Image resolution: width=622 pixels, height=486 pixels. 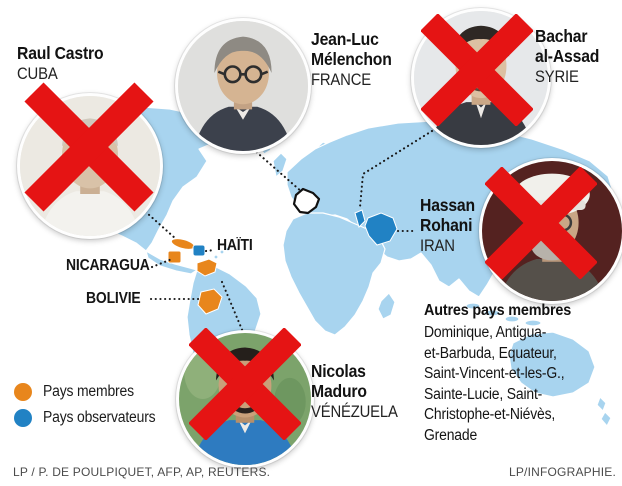 What do you see at coordinates (490, 414) in the screenshot?
I see `other-members-line: Christophe-et-Niévès,` at bounding box center [490, 414].